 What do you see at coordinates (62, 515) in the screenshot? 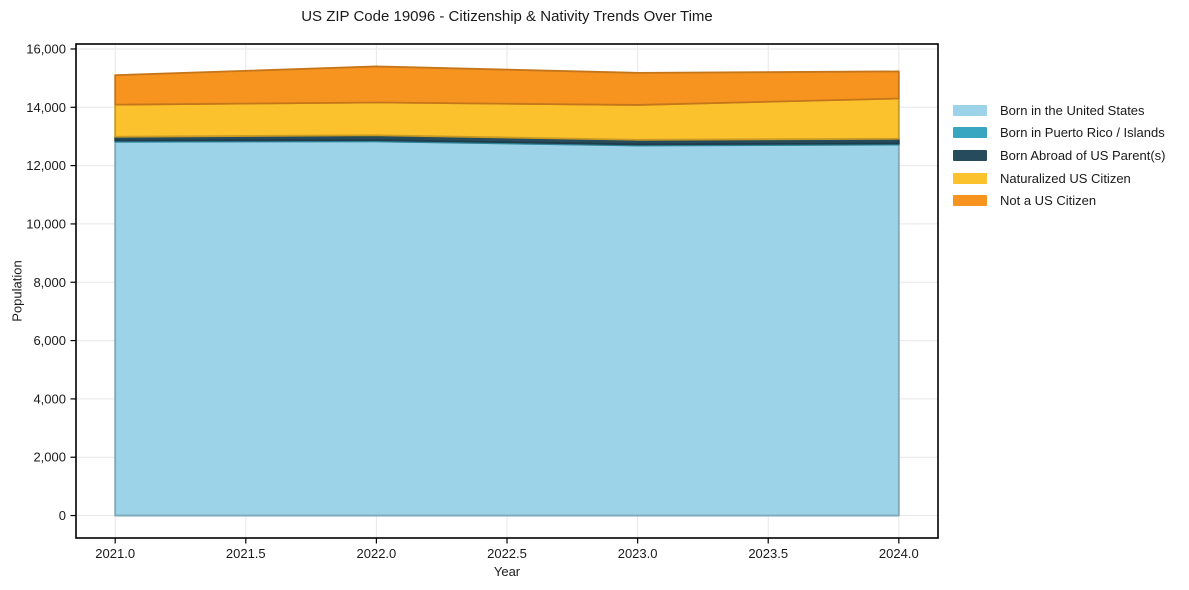
I see `y-tick-label: 0` at bounding box center [62, 515].